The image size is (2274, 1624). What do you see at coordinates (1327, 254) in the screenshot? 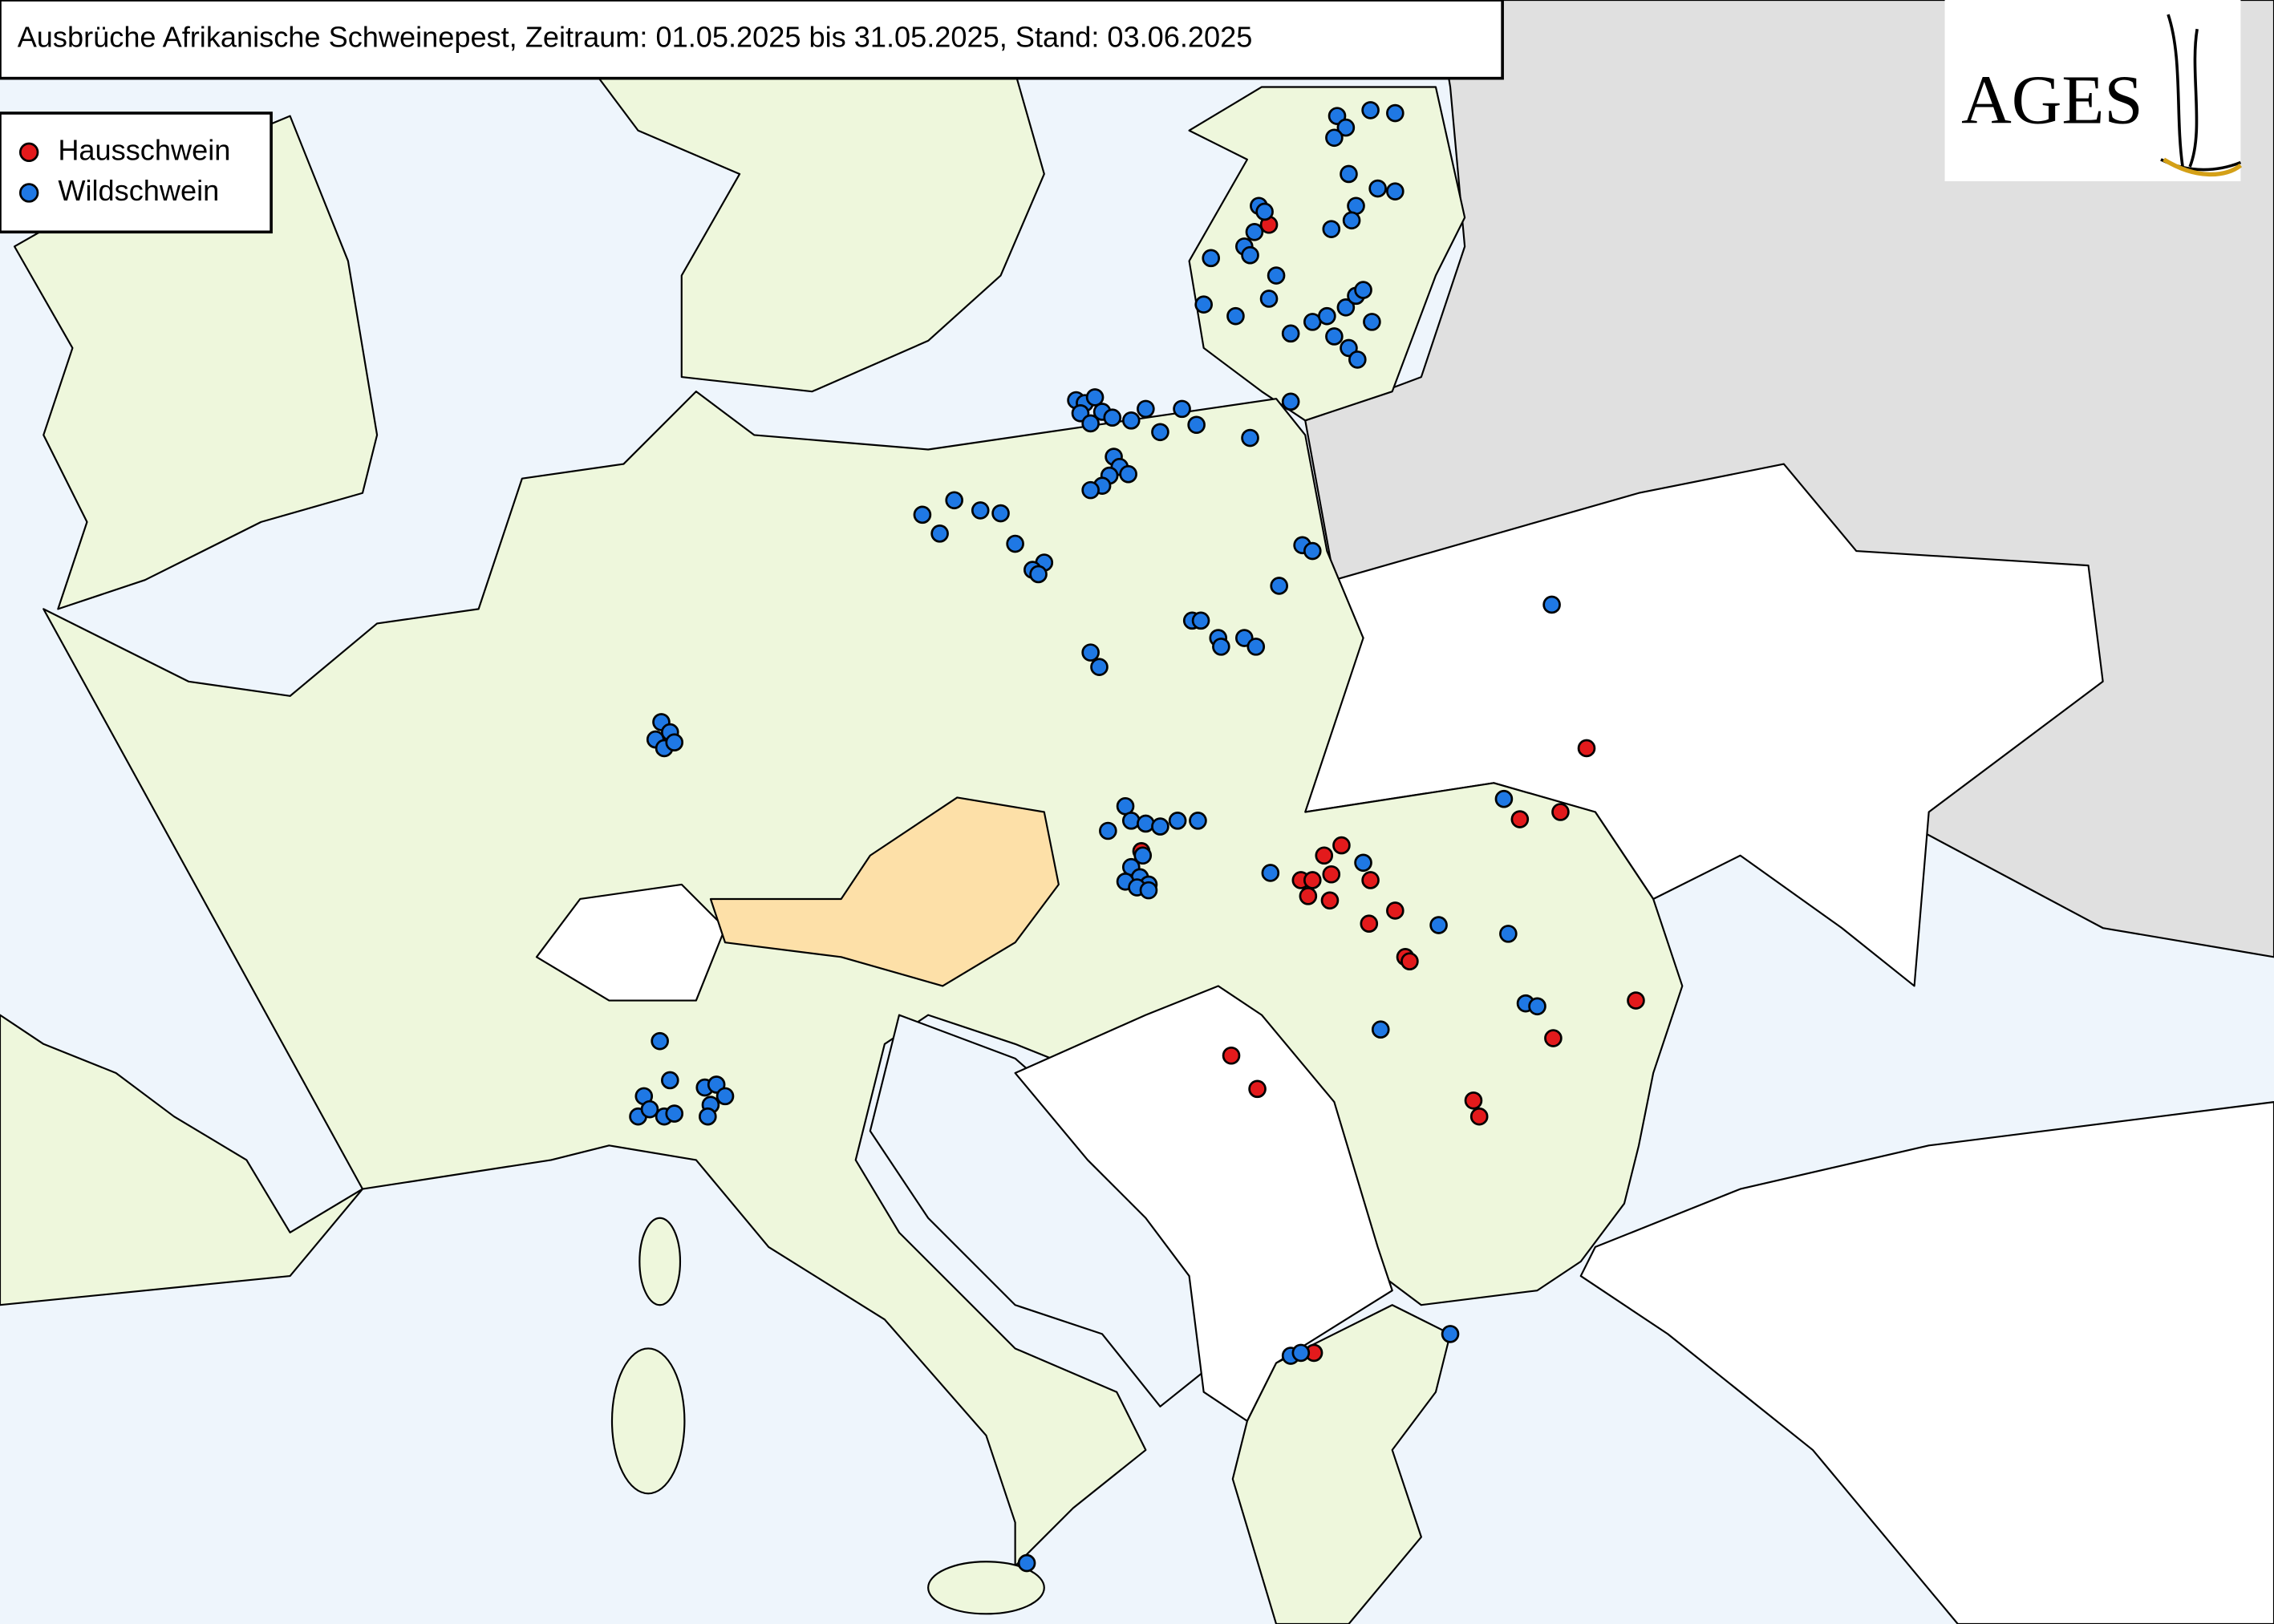
I see `baltics` at bounding box center [1327, 254].